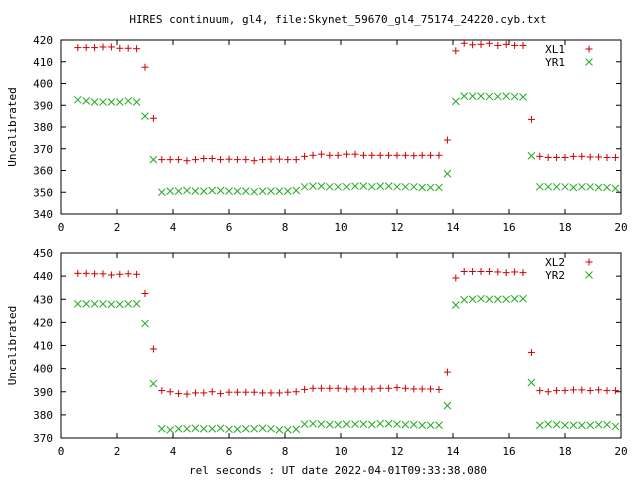 This screenshot has width=640, height=480. I want to click on legend-label: XL1, so click(555, 49).